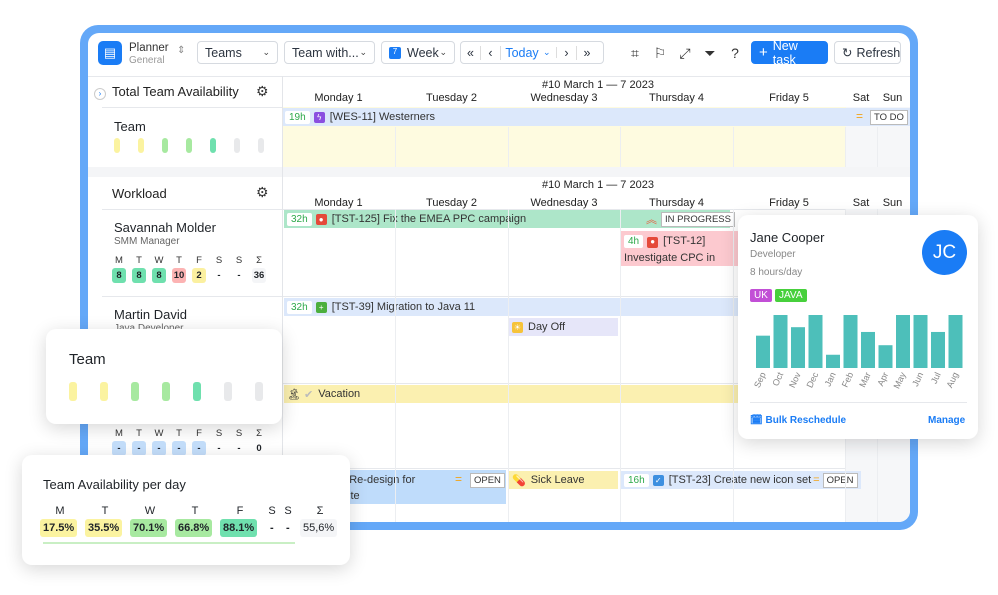 The width and height of the screenshot is (998, 595). Describe the element at coordinates (471, 52) in the screenshot. I see `double-chevron-left-icon: «` at that location.